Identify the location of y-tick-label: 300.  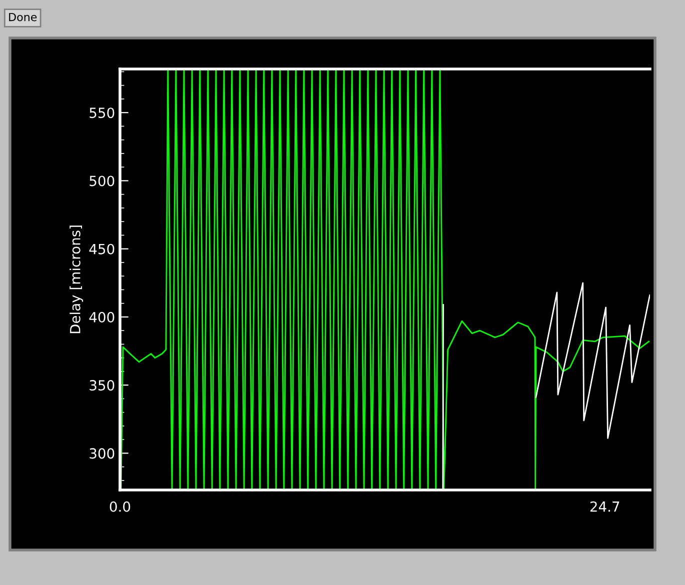
(102, 453).